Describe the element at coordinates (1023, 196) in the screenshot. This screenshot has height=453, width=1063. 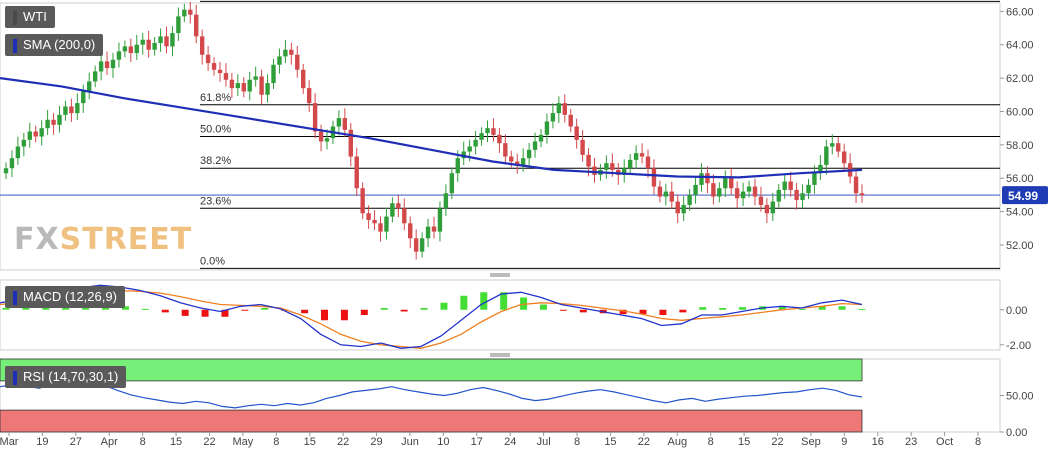
I see `current-price-value: 54.99` at that location.